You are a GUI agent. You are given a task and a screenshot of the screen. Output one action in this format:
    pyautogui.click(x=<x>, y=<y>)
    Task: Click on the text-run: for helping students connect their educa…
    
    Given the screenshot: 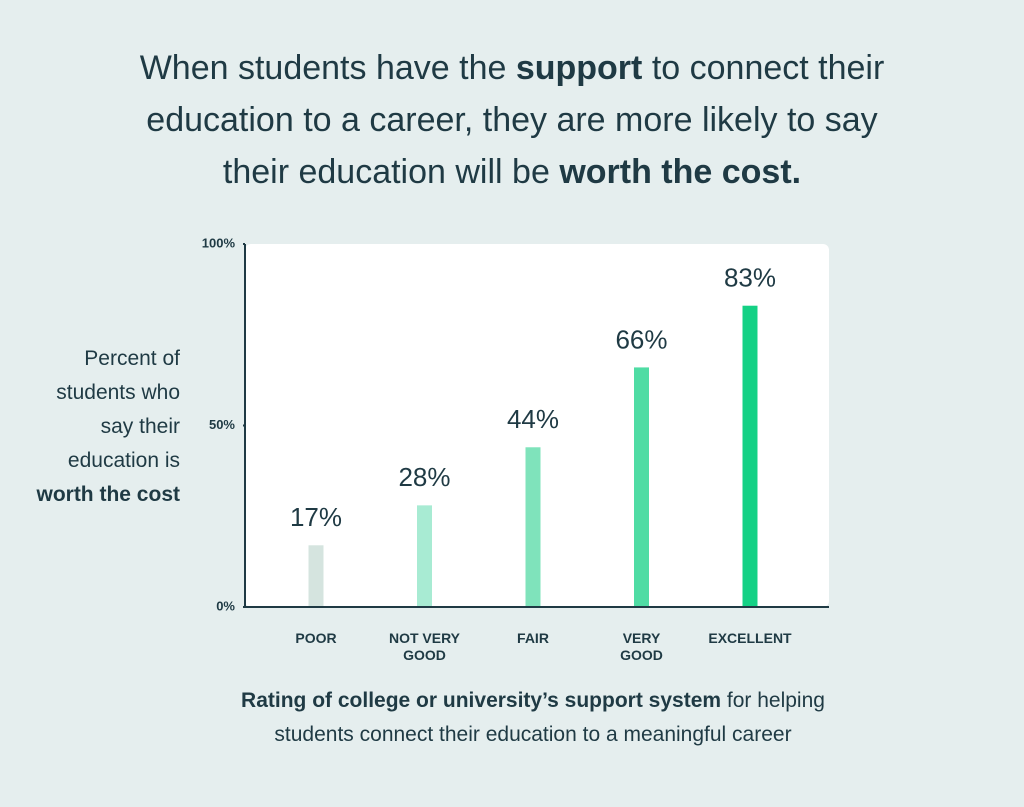 What is the action you would take?
    pyautogui.click(x=549, y=717)
    